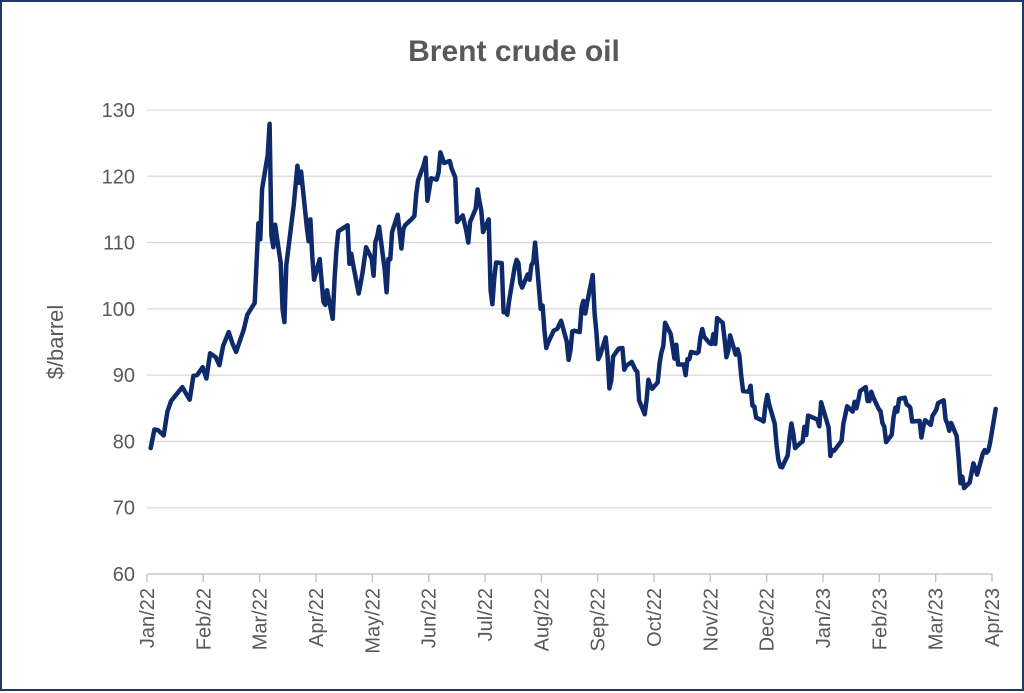 The image size is (1024, 693). Describe the element at coordinates (993, 617) in the screenshot. I see `x-tick-label: Apr/23` at that location.